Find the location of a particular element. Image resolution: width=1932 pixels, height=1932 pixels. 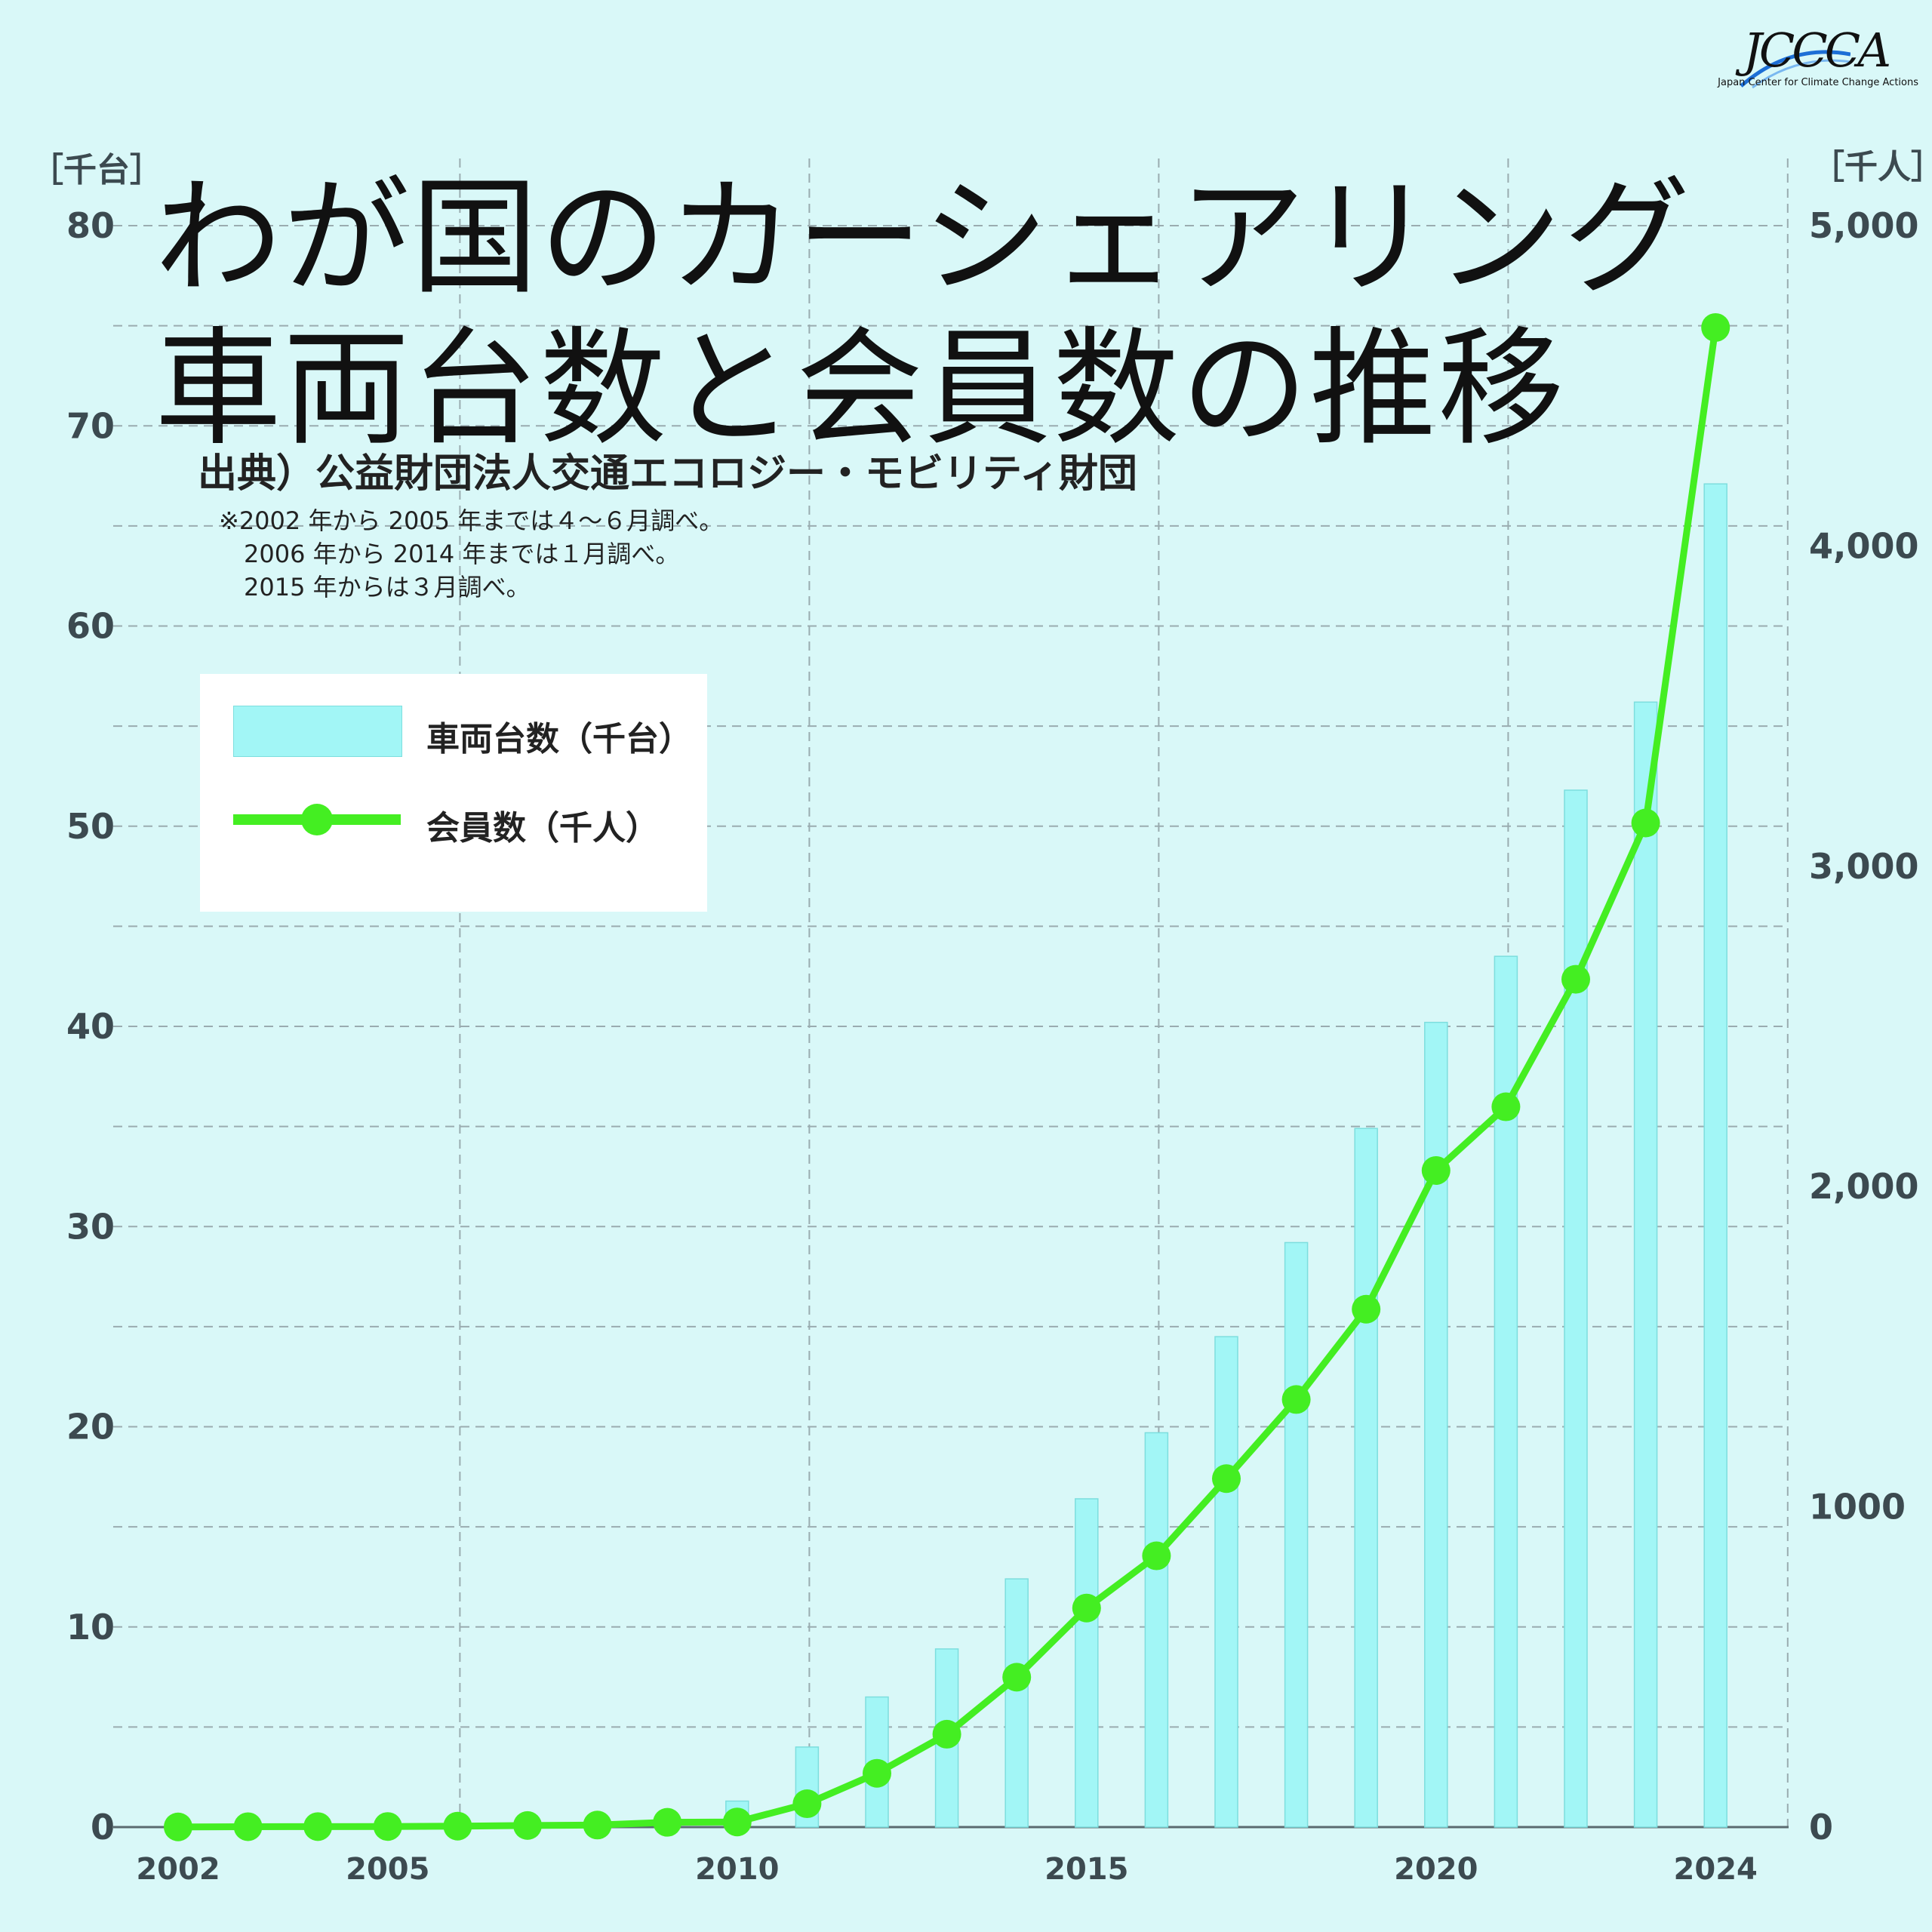

source-text: 出典）公益財団法人交通エコロジー・モビリティ財団 is located at coordinates (667, 474).